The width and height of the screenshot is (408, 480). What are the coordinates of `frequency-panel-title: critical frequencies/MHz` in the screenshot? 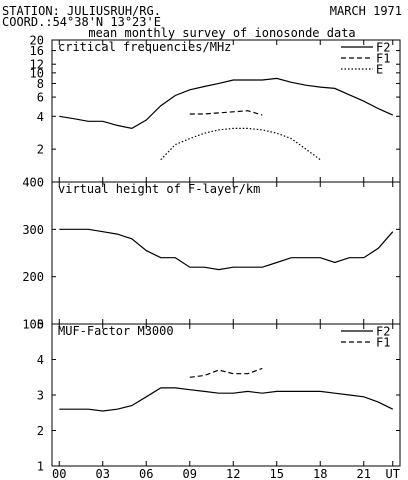 It's located at (144, 47).